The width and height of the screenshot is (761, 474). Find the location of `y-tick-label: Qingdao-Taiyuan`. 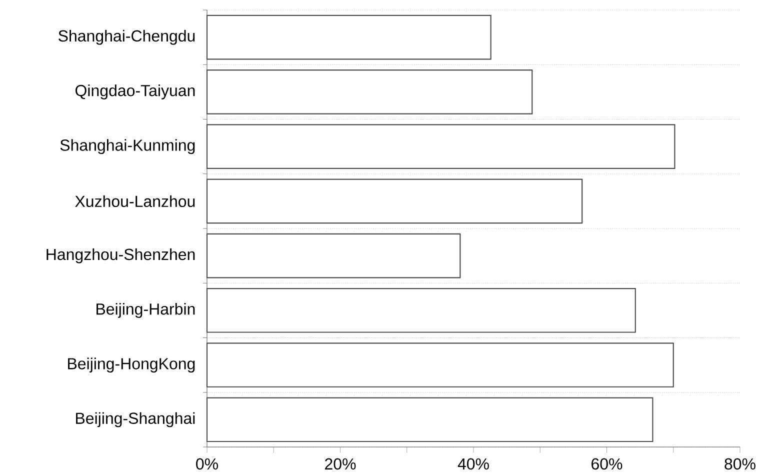

y-tick-label: Qingdao-Taiyuan is located at coordinates (135, 92).